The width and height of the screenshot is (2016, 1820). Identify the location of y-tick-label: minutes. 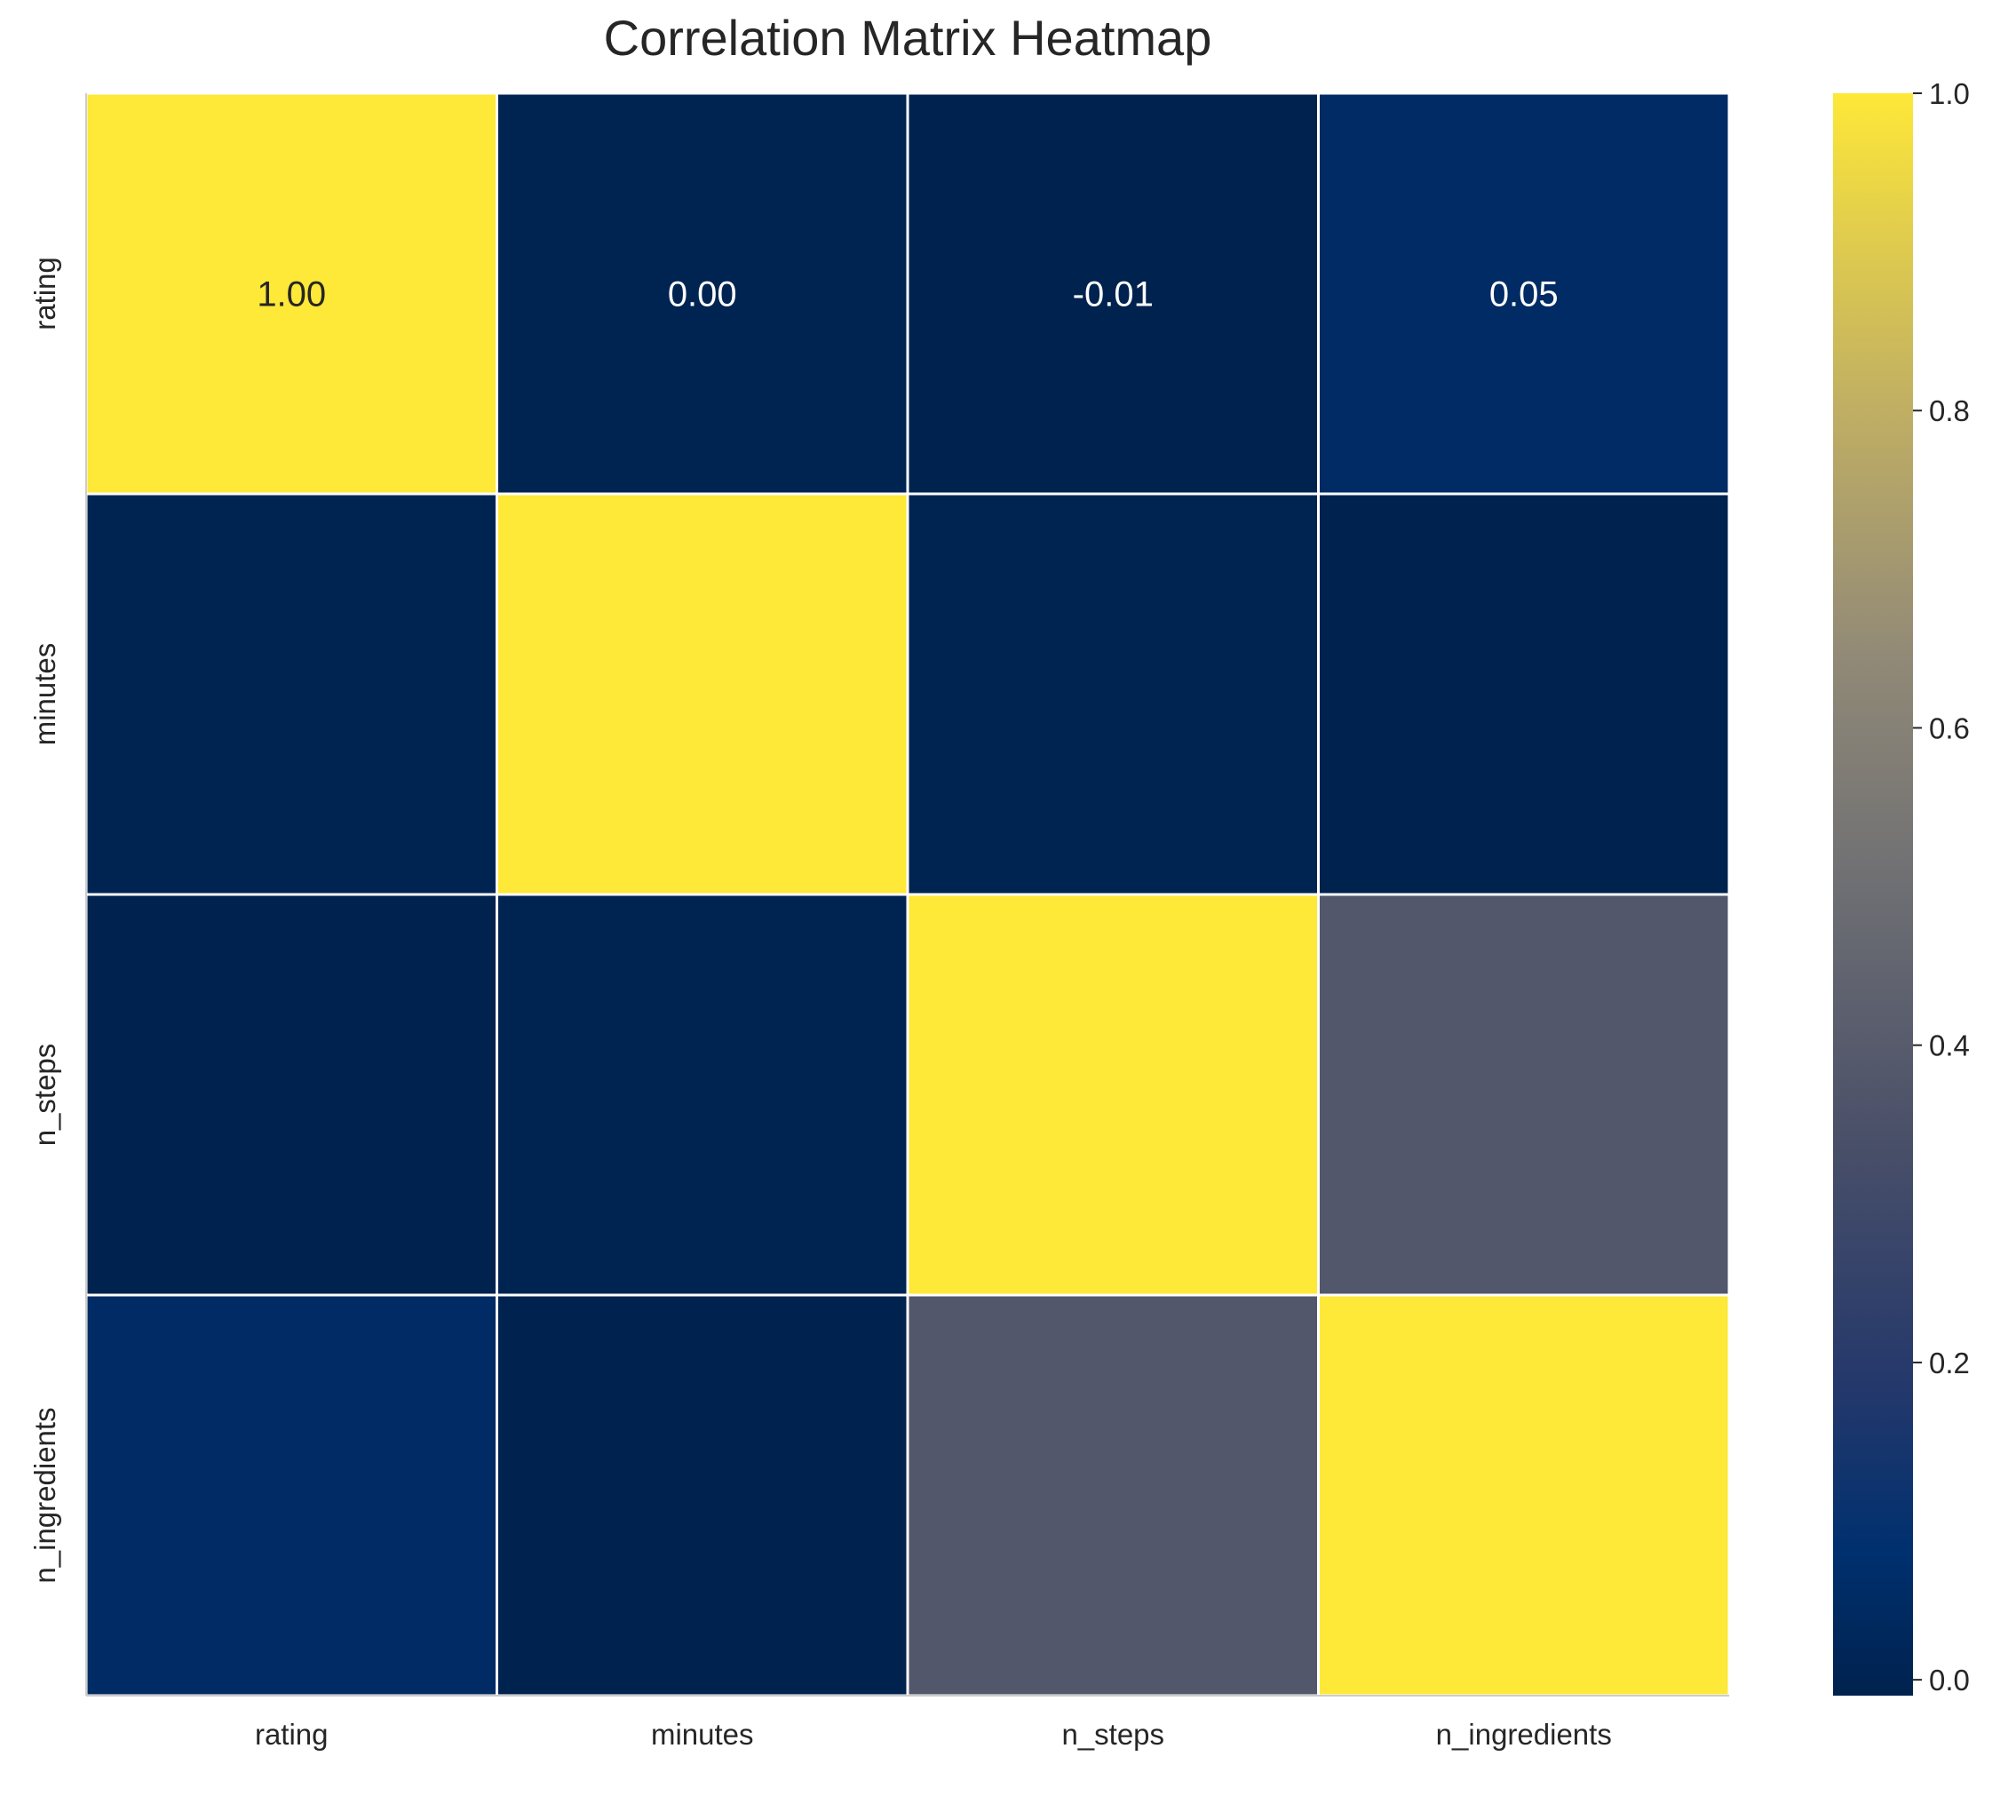
(44, 694).